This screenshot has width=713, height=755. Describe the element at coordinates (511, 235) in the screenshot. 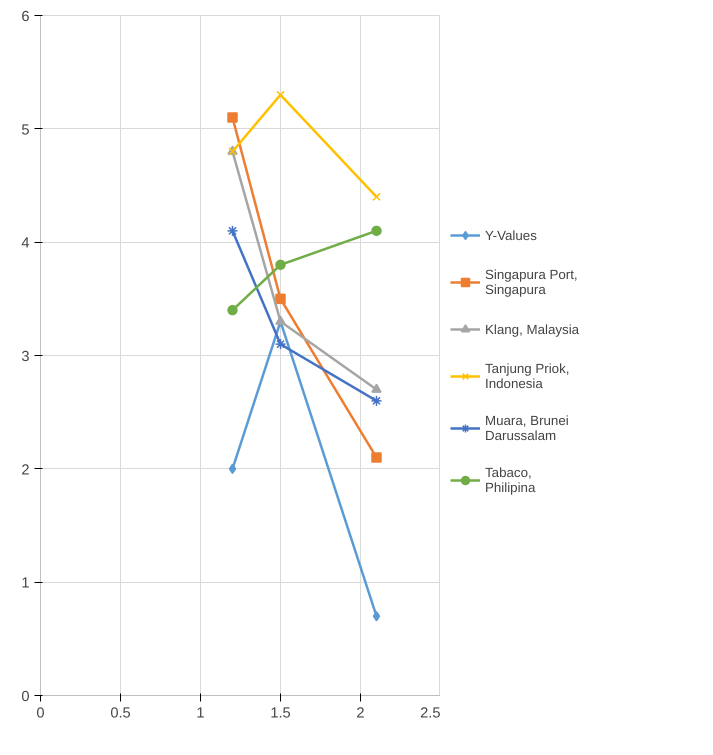

I see `legend-label: Y-Values` at that location.